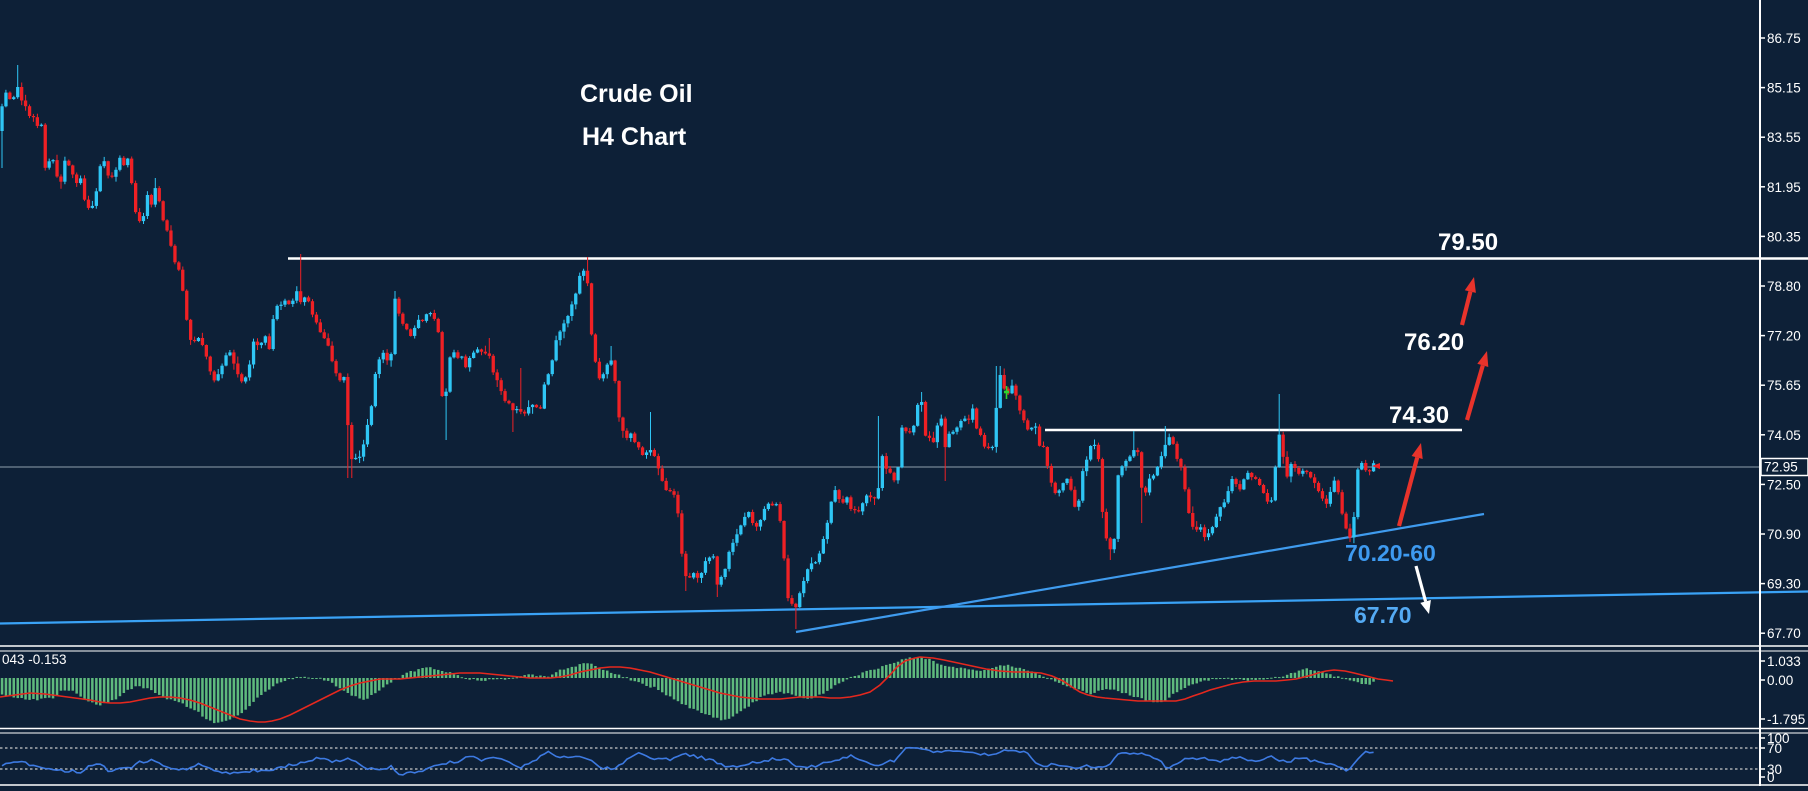 The width and height of the screenshot is (1808, 791). Describe the element at coordinates (1784, 236) in the screenshot. I see `svg-text: 80.35` at that location.